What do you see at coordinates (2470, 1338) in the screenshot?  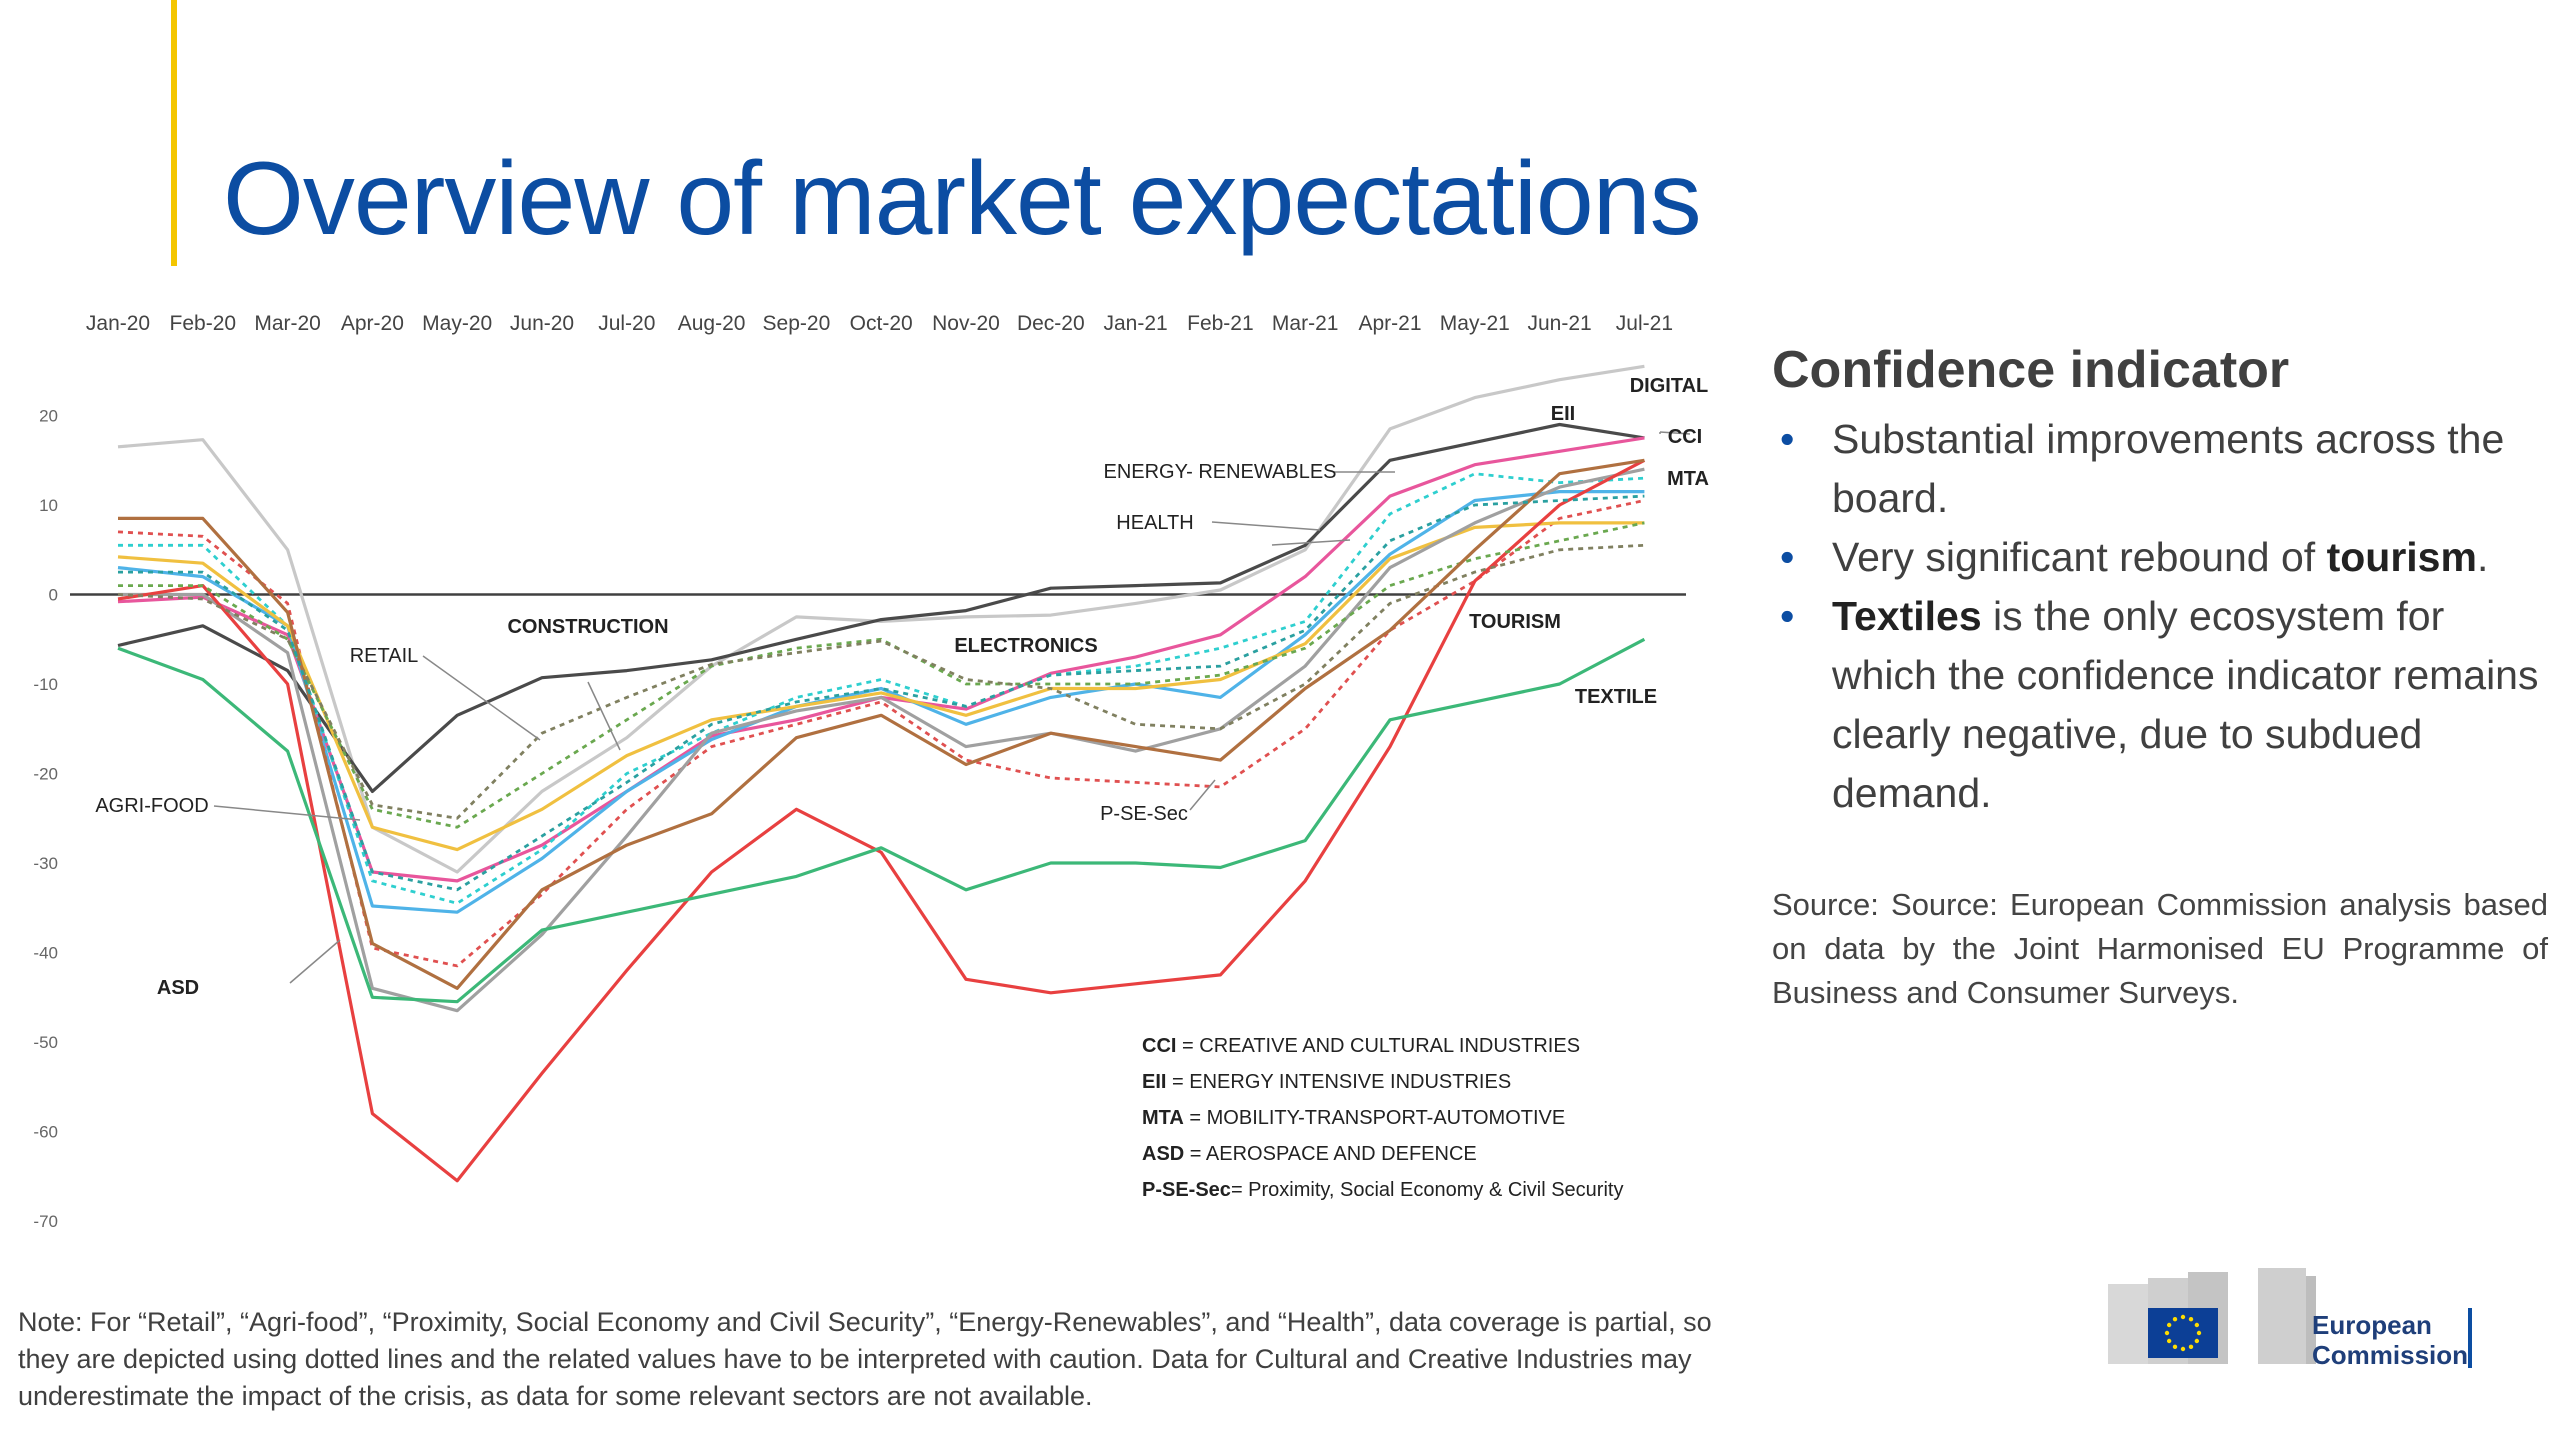 I see `logo-divider` at bounding box center [2470, 1338].